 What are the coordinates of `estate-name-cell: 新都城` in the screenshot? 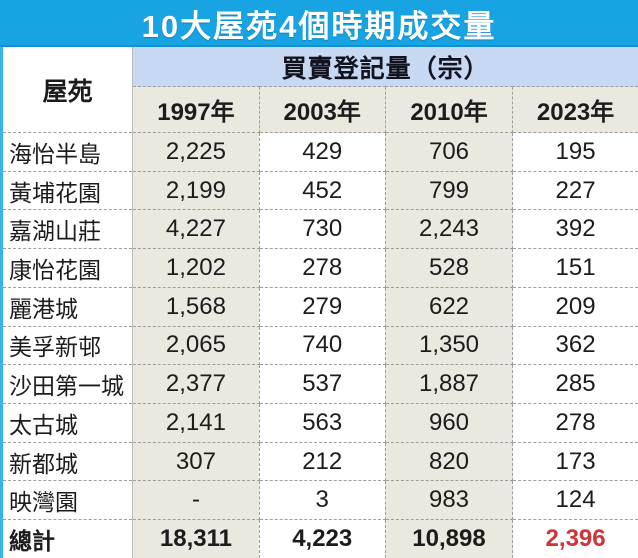 It's located at (67, 461).